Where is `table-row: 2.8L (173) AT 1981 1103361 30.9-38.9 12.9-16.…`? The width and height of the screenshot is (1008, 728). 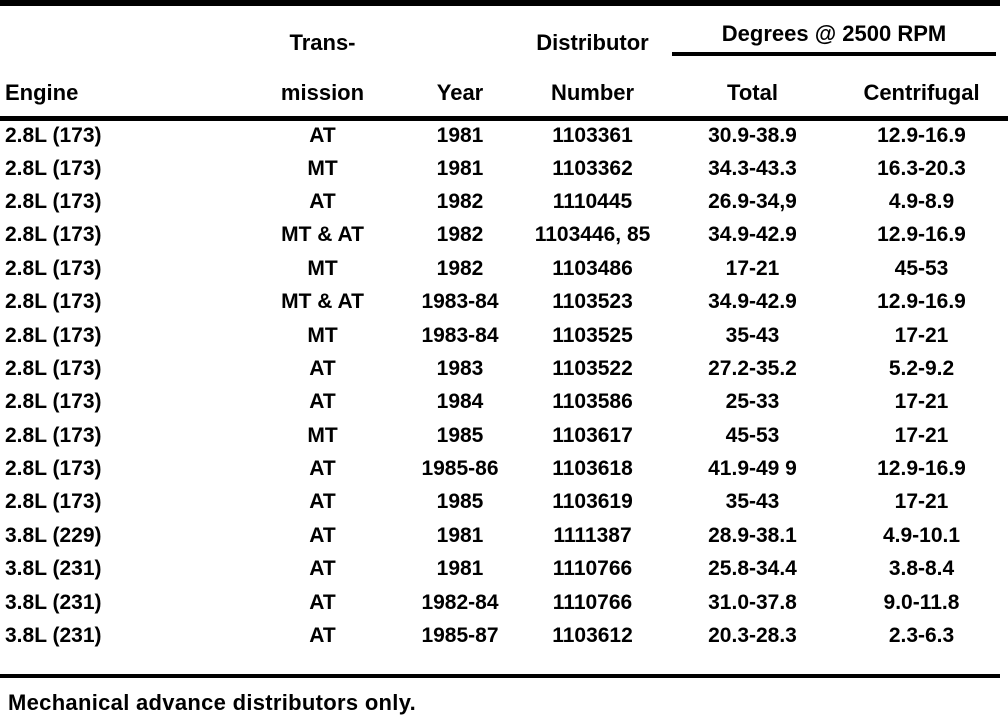
table-row: 2.8L (173) AT 1981 1103361 30.9-38.9 12.9-16.… is located at coordinates (504, 134).